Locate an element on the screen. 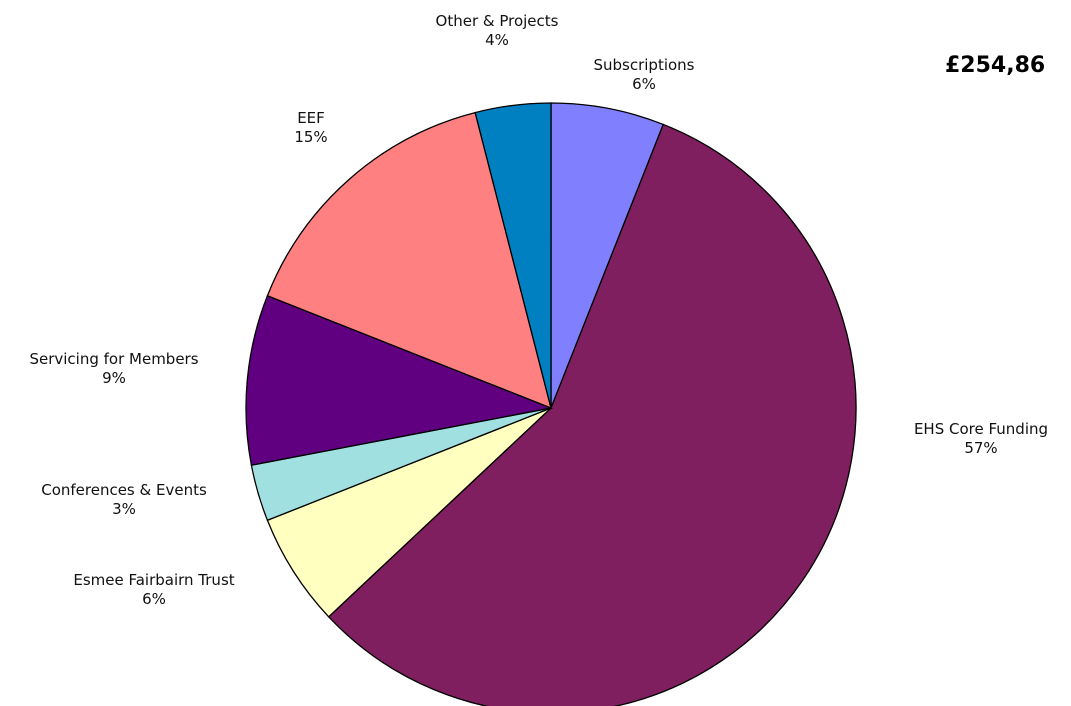 Image resolution: width=1071 pixels, height=706 pixels. pie-slice-other-projects is located at coordinates (513, 255).